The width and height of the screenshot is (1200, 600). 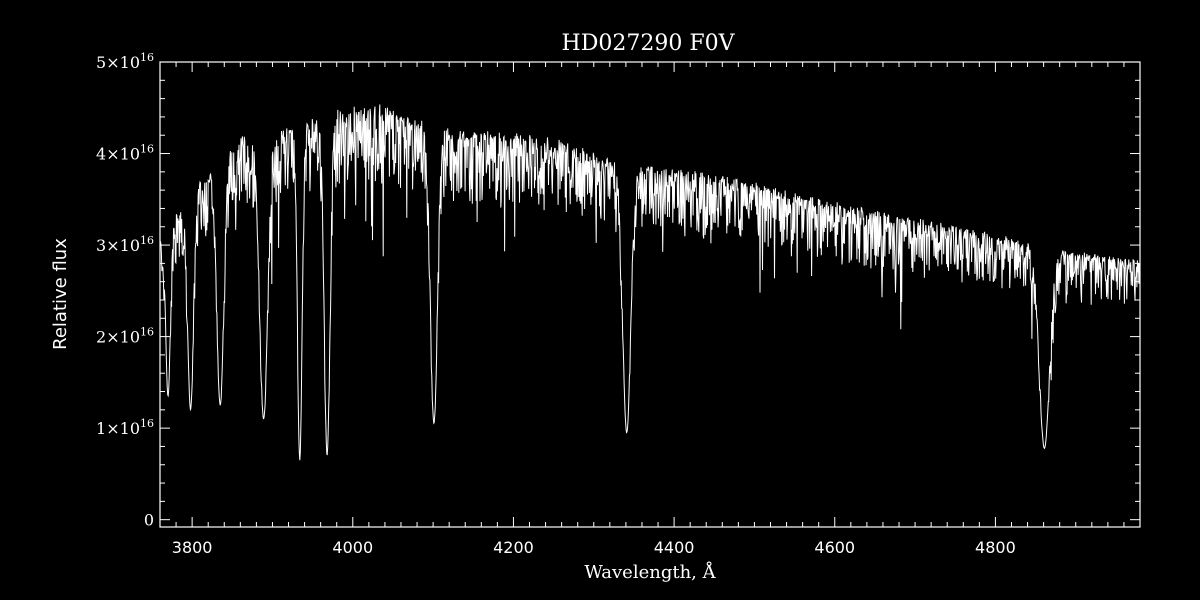 I want to click on x-tick-label: 3800, so click(x=192, y=547).